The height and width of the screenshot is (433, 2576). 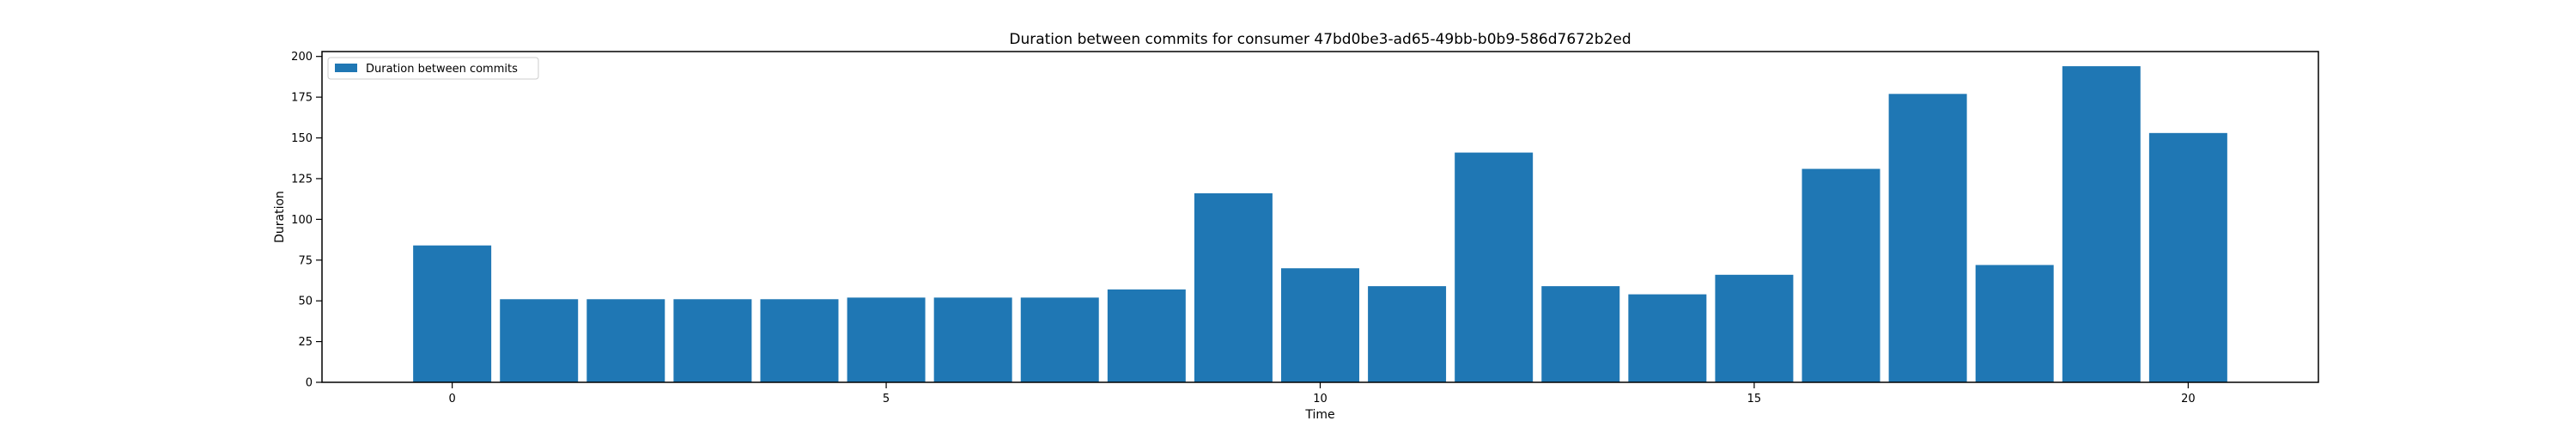 I want to click on legend: Duration between commits, so click(x=433, y=68).